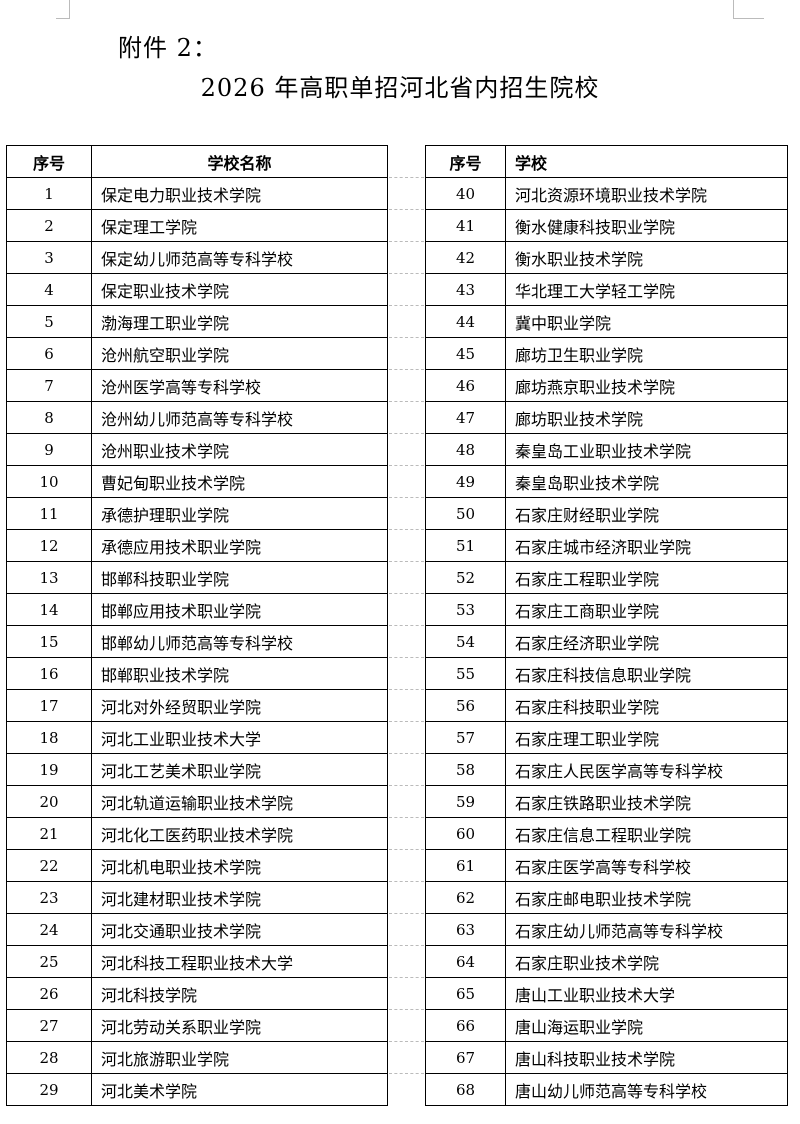  What do you see at coordinates (239, 321) in the screenshot?
I see `school-name: 渤海理工职业学院` at bounding box center [239, 321].